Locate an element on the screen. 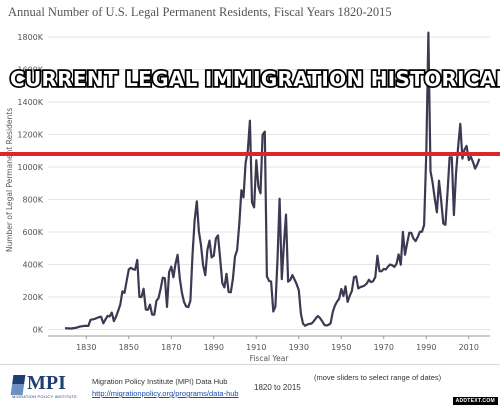 The width and height of the screenshot is (500, 407). x-axis-ticks: 1830 1850 1870 1890 1910 1930 1950 1970 1990 2010 is located at coordinates (277, 344).